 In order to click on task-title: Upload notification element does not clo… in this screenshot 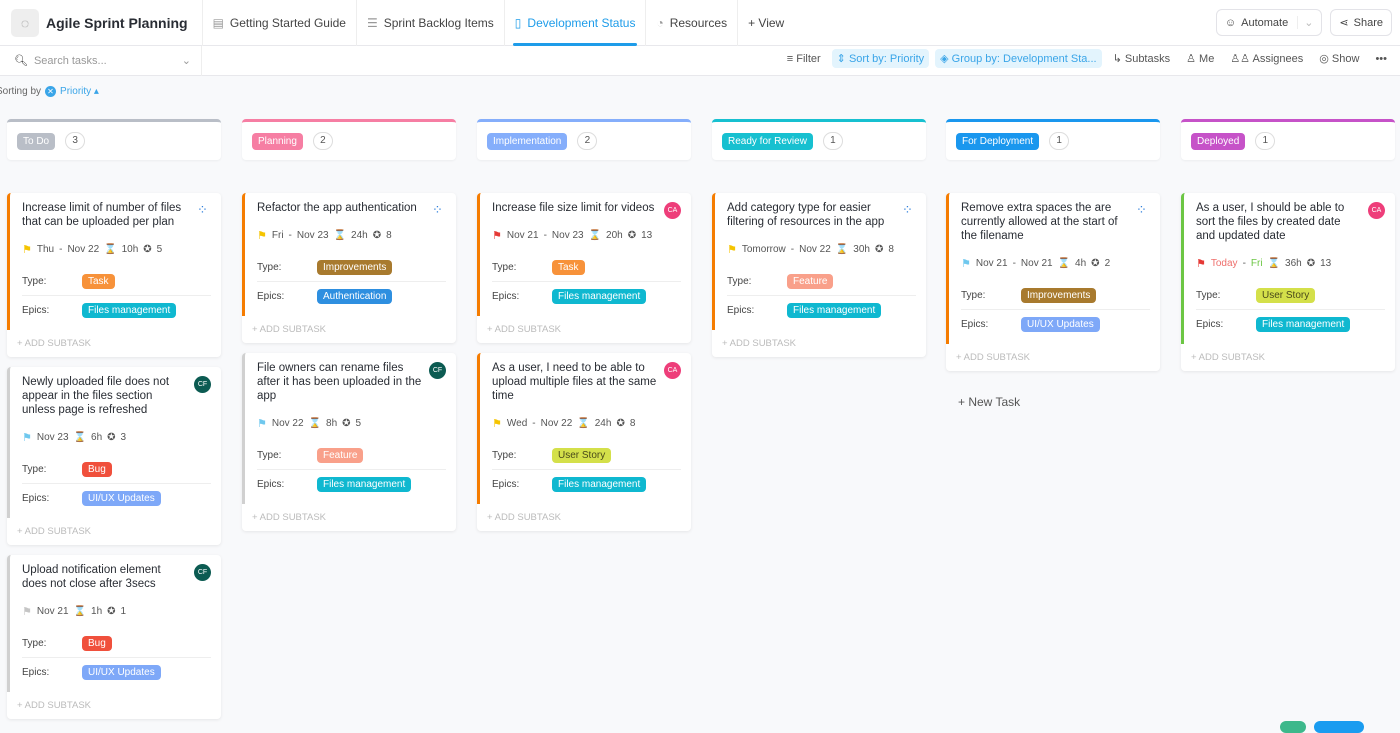, I will do `click(91, 577)`.